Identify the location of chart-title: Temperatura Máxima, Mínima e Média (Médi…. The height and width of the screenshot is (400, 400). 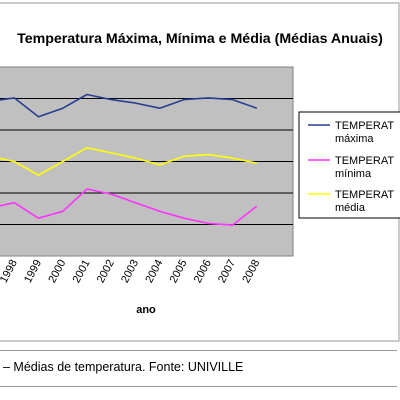
(200, 39).